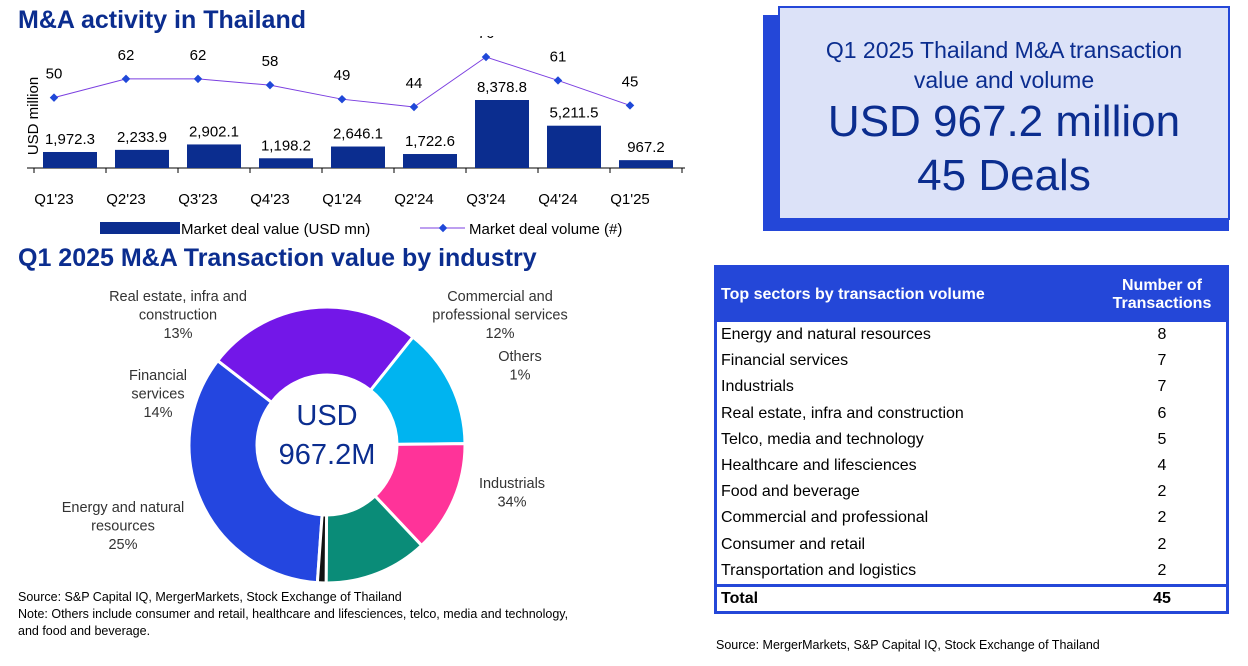 The width and height of the screenshot is (1248, 666). What do you see at coordinates (793, 544) in the screenshot?
I see `sector-name: Consumer and retail` at bounding box center [793, 544].